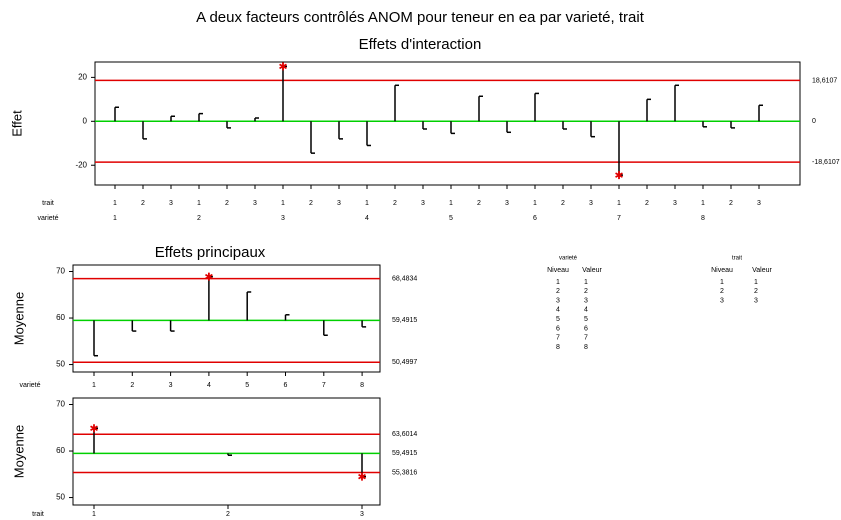 This screenshot has width=841, height=520. I want to click on y-tick-label: 0, so click(85, 120).